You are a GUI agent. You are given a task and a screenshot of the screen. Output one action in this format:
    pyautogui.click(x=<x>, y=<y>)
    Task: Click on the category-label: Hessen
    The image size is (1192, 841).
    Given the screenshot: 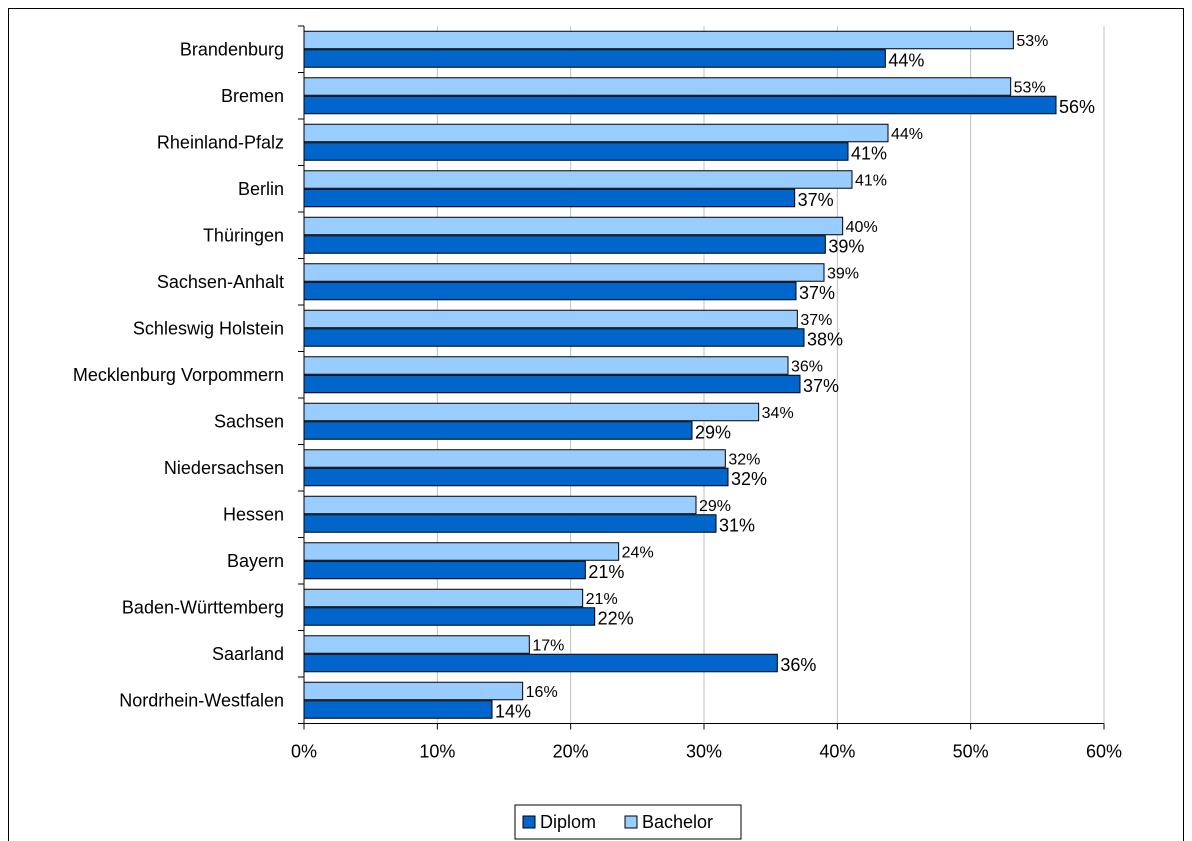 What is the action you would take?
    pyautogui.click(x=253, y=514)
    